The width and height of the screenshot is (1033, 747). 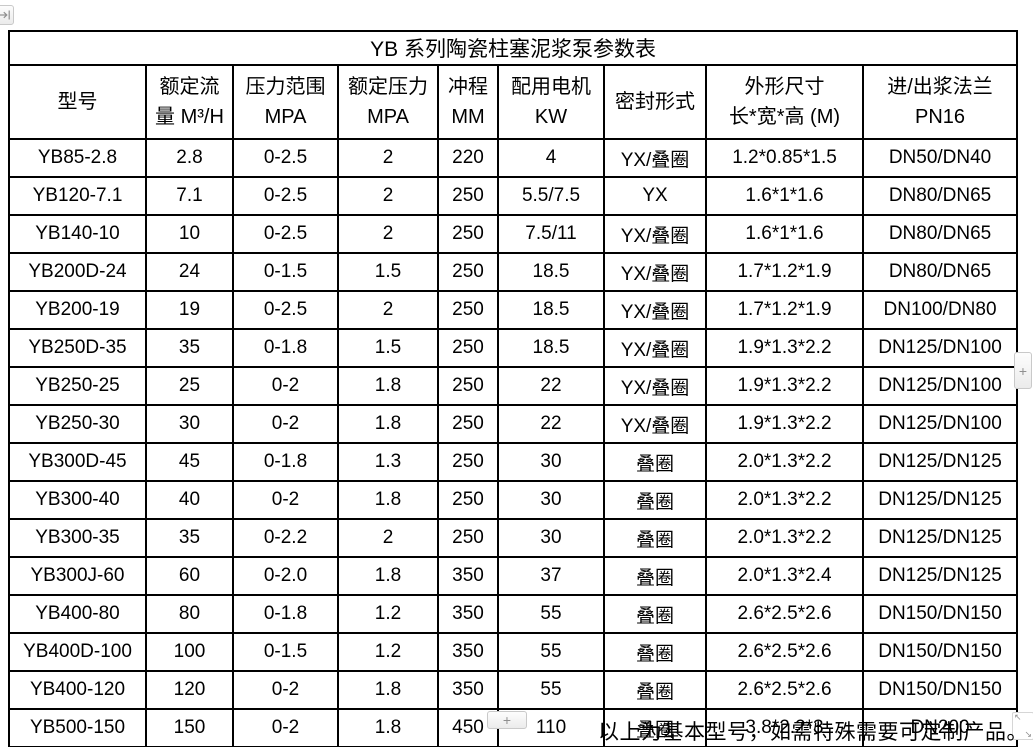 What do you see at coordinates (784, 102) in the screenshot?
I see `column-header: 外形尺寸 长*宽*高 (M)` at bounding box center [784, 102].